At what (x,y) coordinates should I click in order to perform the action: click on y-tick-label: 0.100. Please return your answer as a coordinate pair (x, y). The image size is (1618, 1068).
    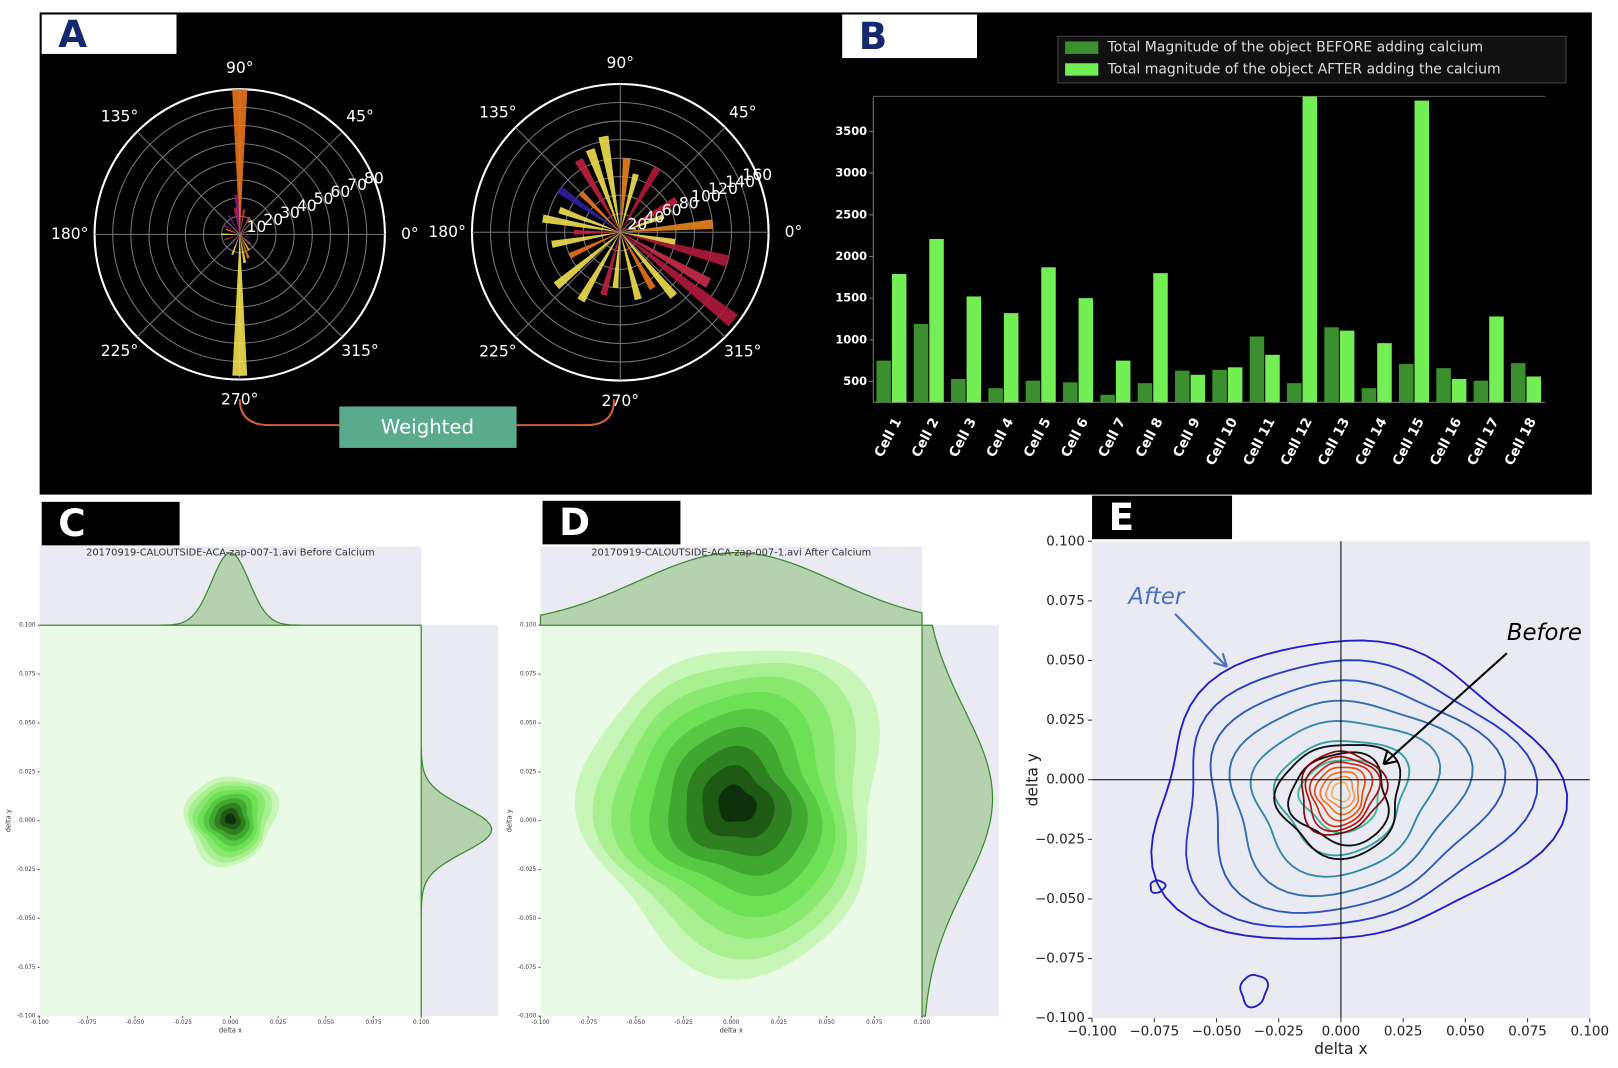
    Looking at the image, I should click on (1065, 541).